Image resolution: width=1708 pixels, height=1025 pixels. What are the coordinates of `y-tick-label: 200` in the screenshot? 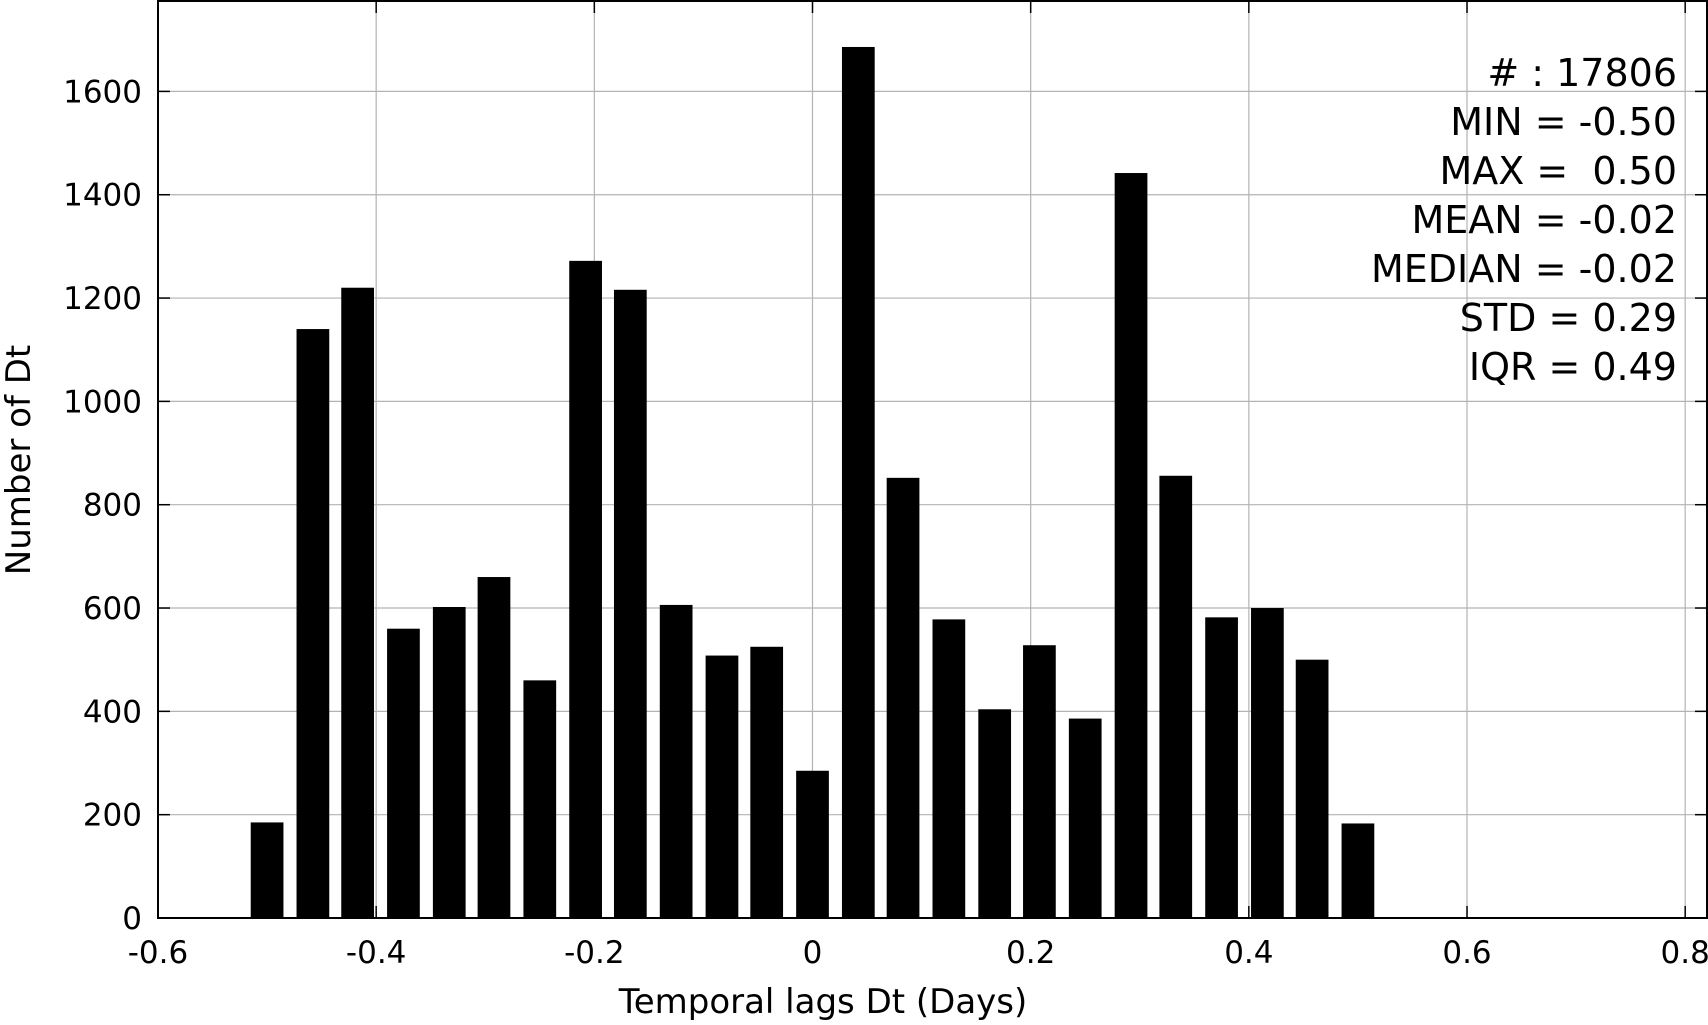 It's located at (112, 816).